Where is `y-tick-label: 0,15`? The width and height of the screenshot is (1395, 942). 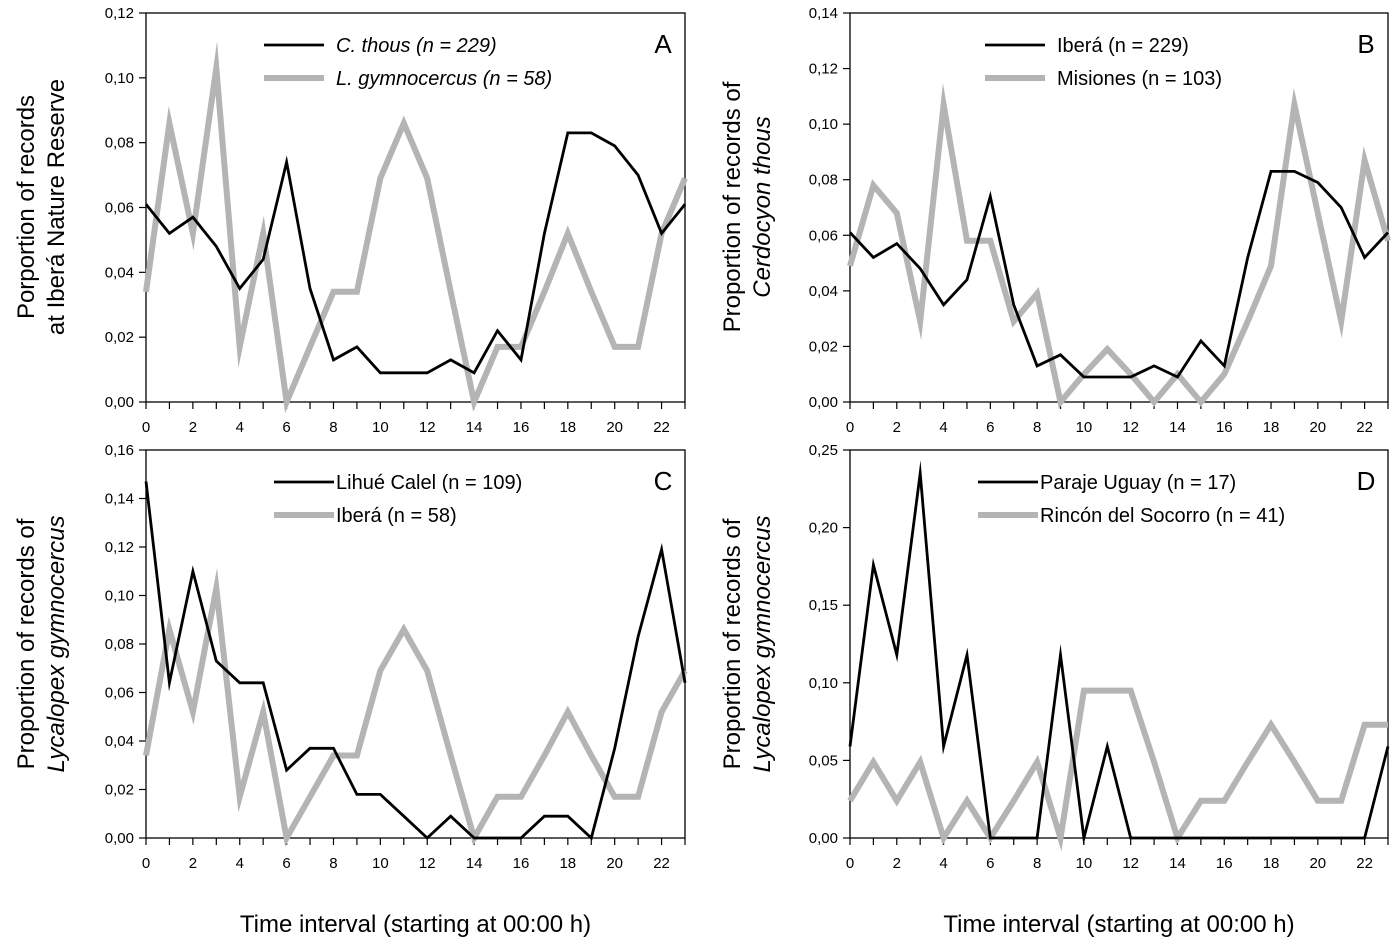
y-tick-label: 0,15 is located at coordinates (823, 605).